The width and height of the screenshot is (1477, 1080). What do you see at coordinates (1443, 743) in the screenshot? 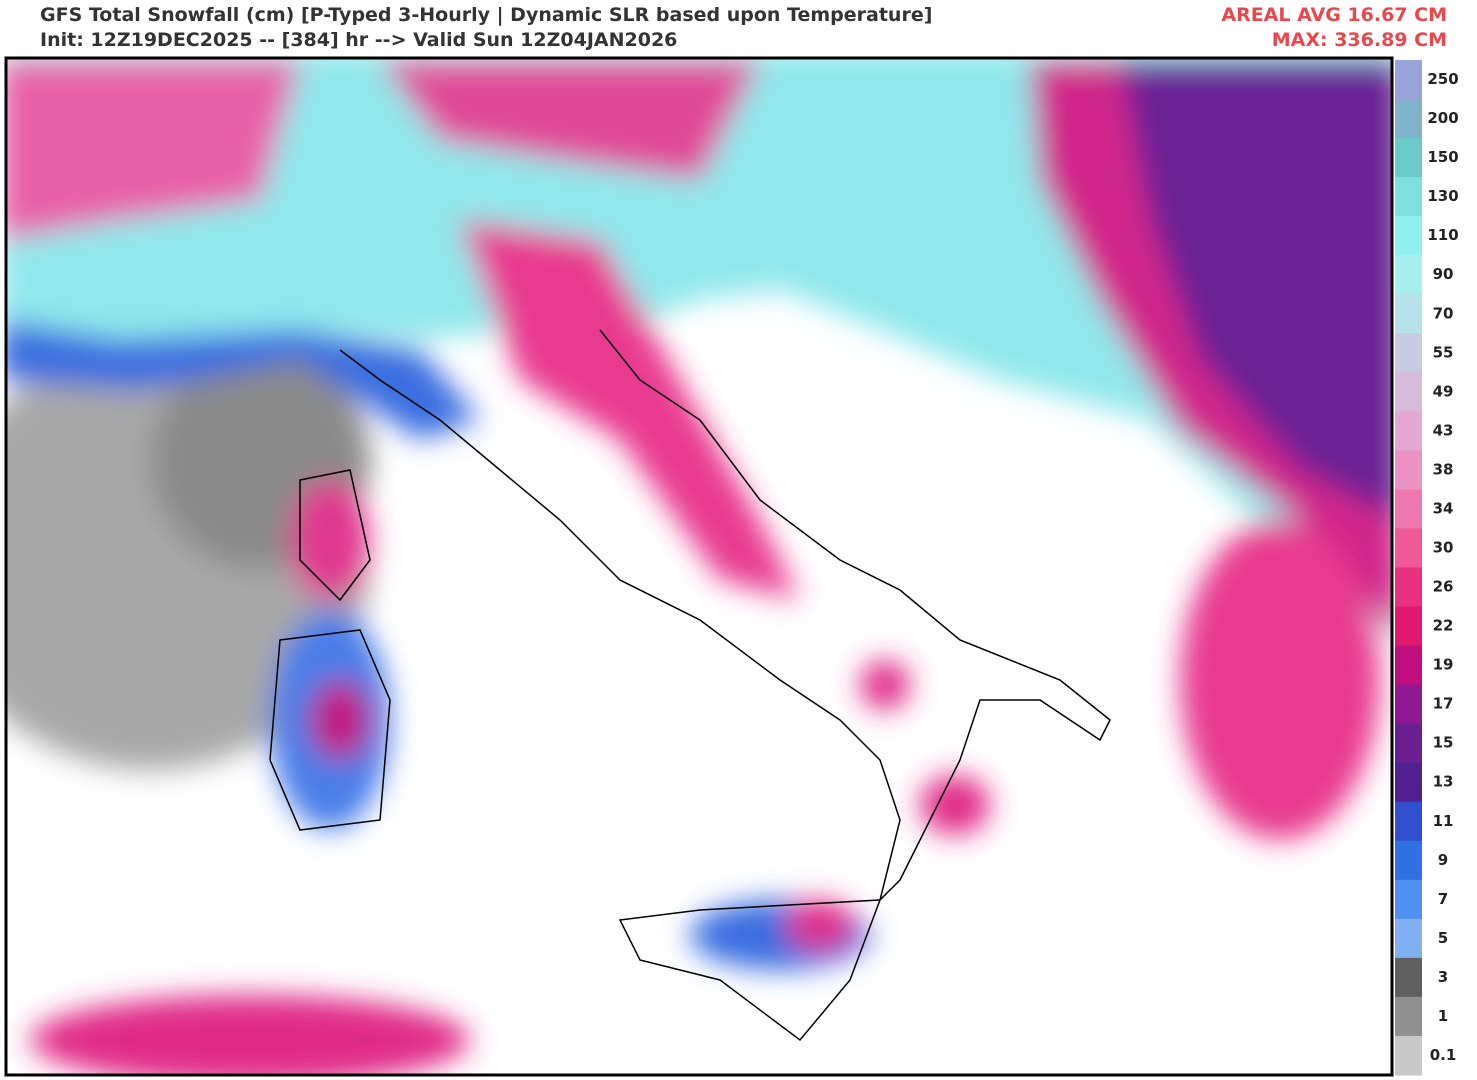
I see `colorbar-label: 15` at bounding box center [1443, 743].